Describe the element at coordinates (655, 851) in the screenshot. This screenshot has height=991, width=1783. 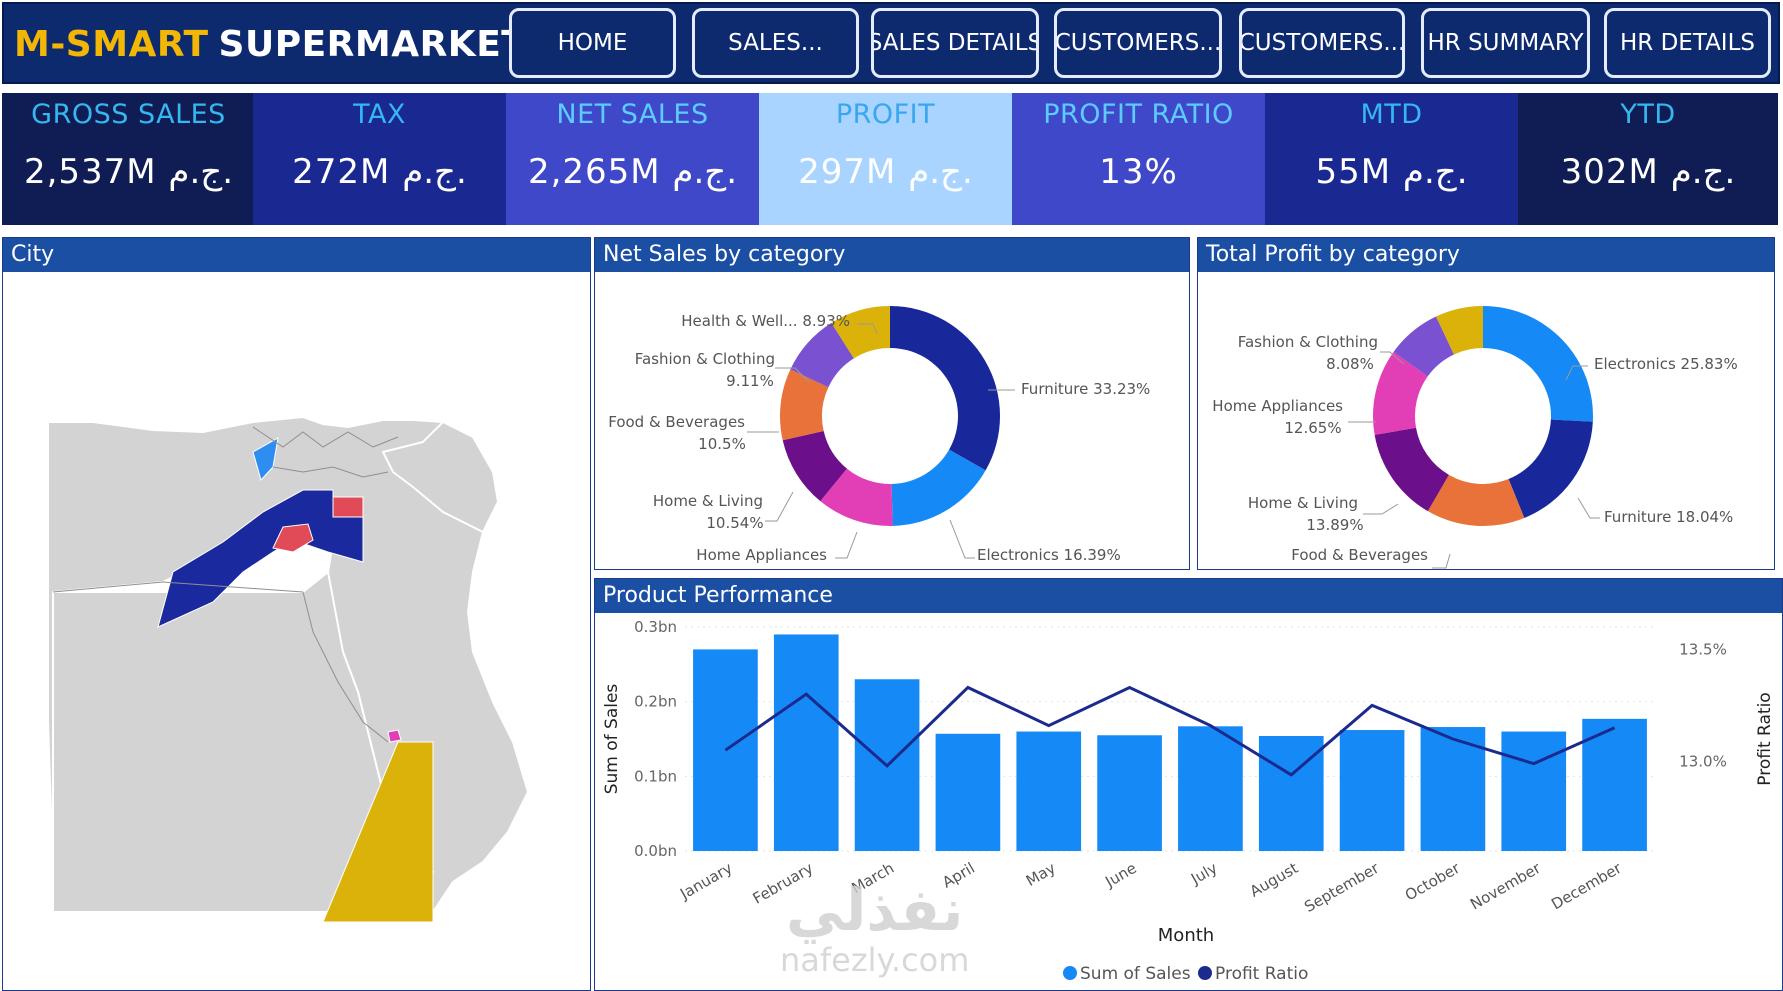
I see `y-tick-label: 0.0bn` at that location.